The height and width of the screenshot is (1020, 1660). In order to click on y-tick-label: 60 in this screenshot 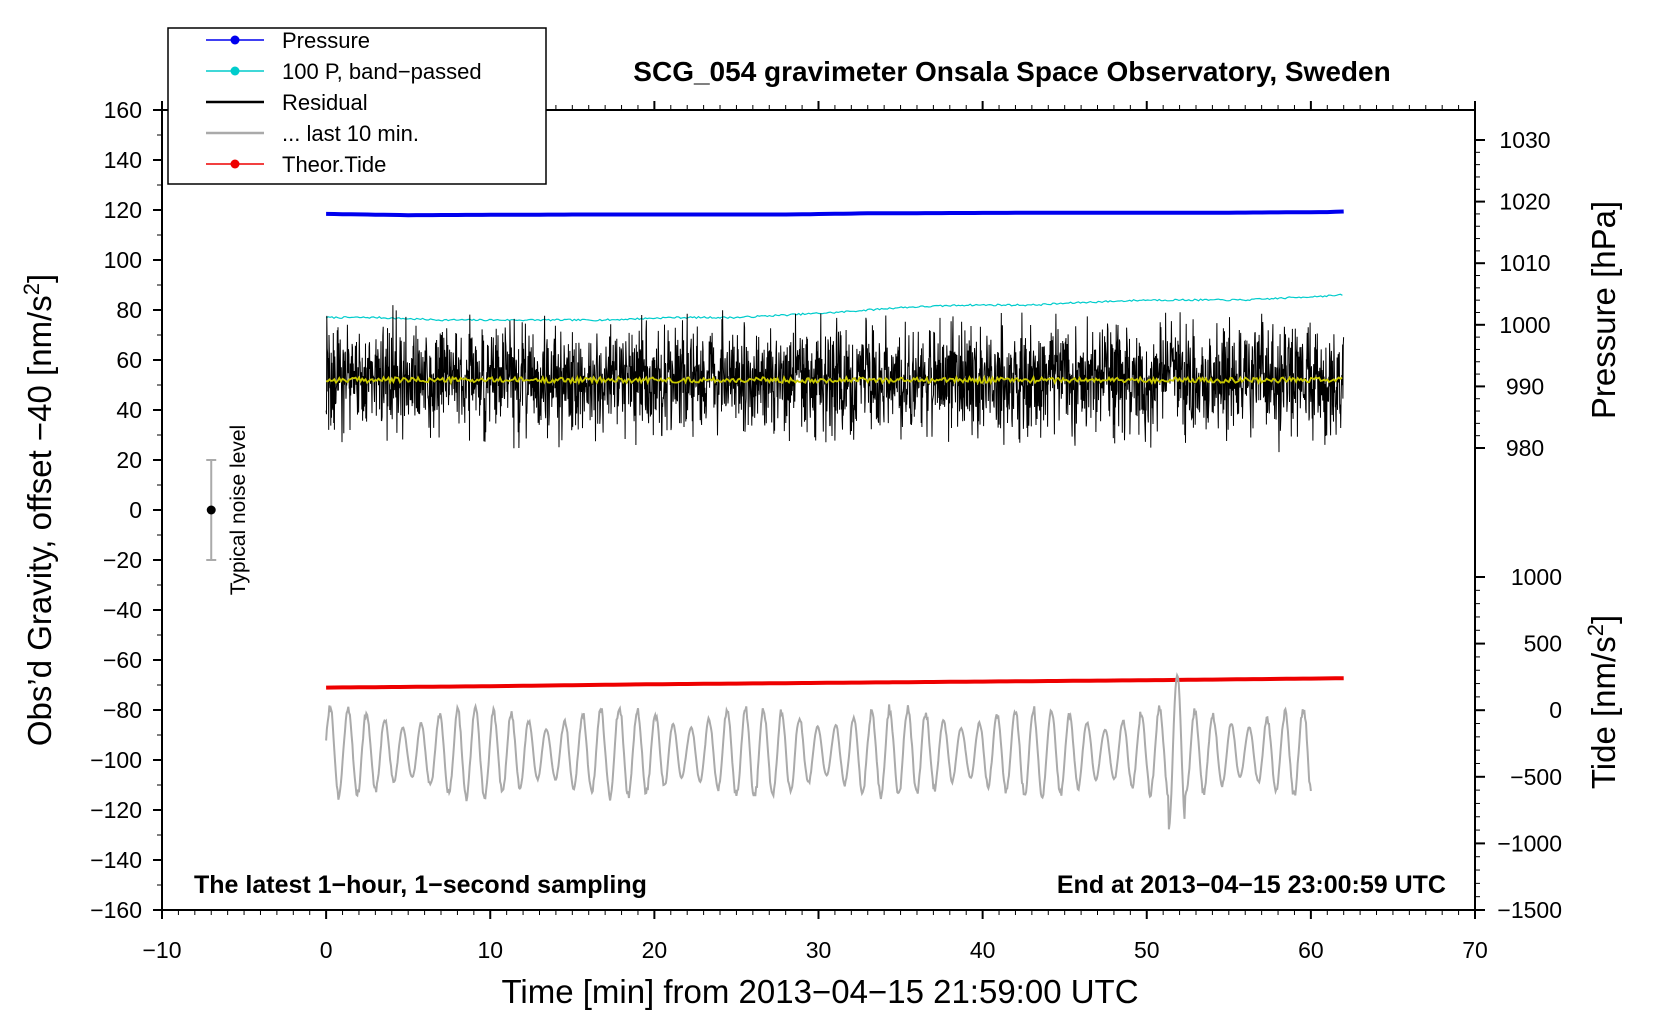, I will do `click(129, 360)`.